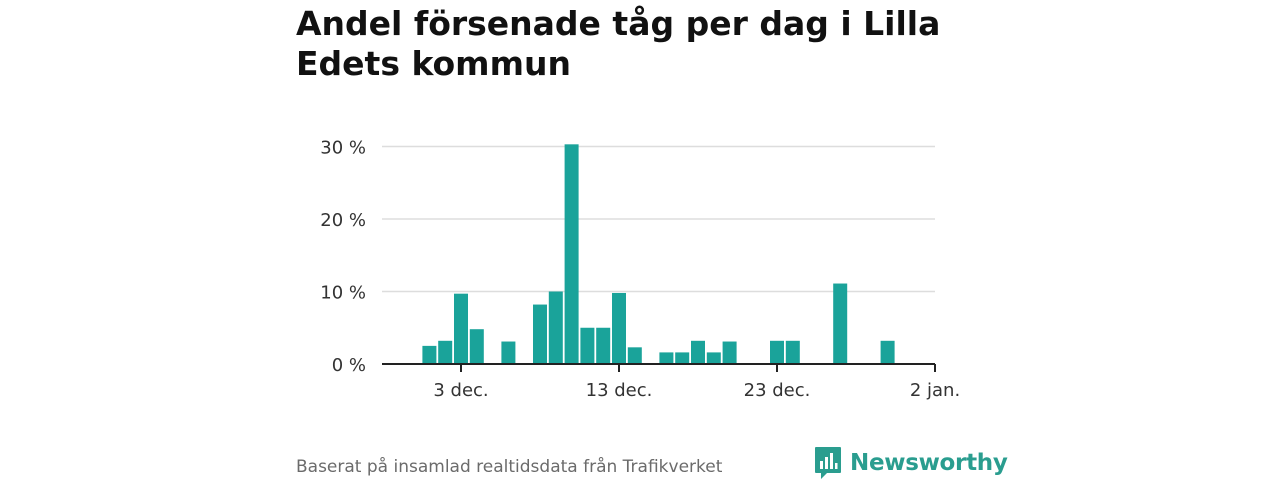 The width and height of the screenshot is (1280, 480). I want to click on y-tick-label: 30 %, so click(343, 148).